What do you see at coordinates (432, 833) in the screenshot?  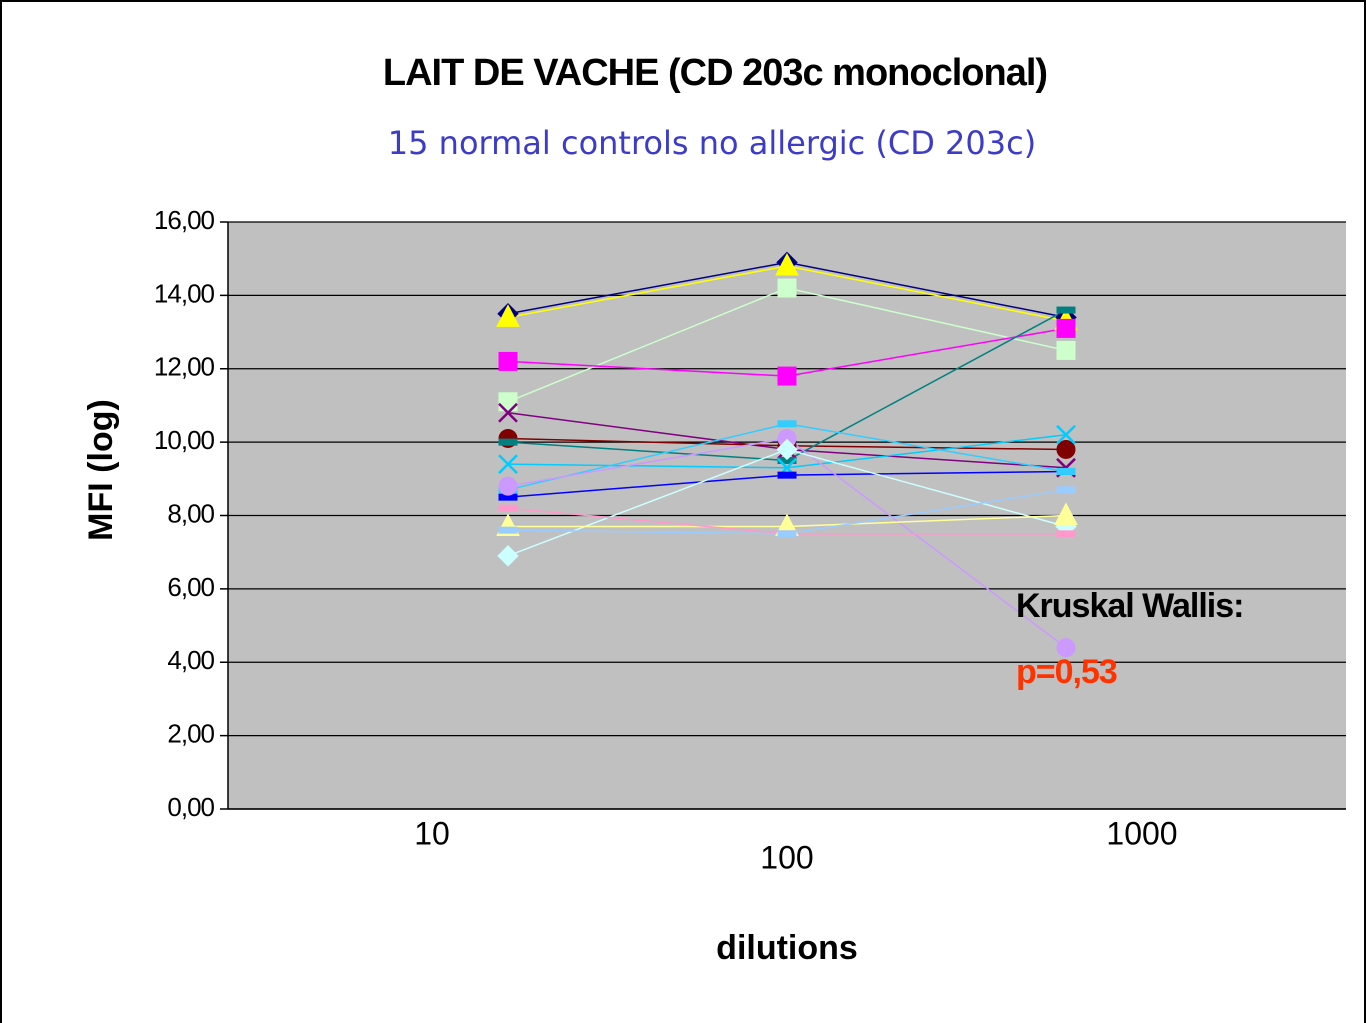 I see `x-tick-label: 10` at bounding box center [432, 833].